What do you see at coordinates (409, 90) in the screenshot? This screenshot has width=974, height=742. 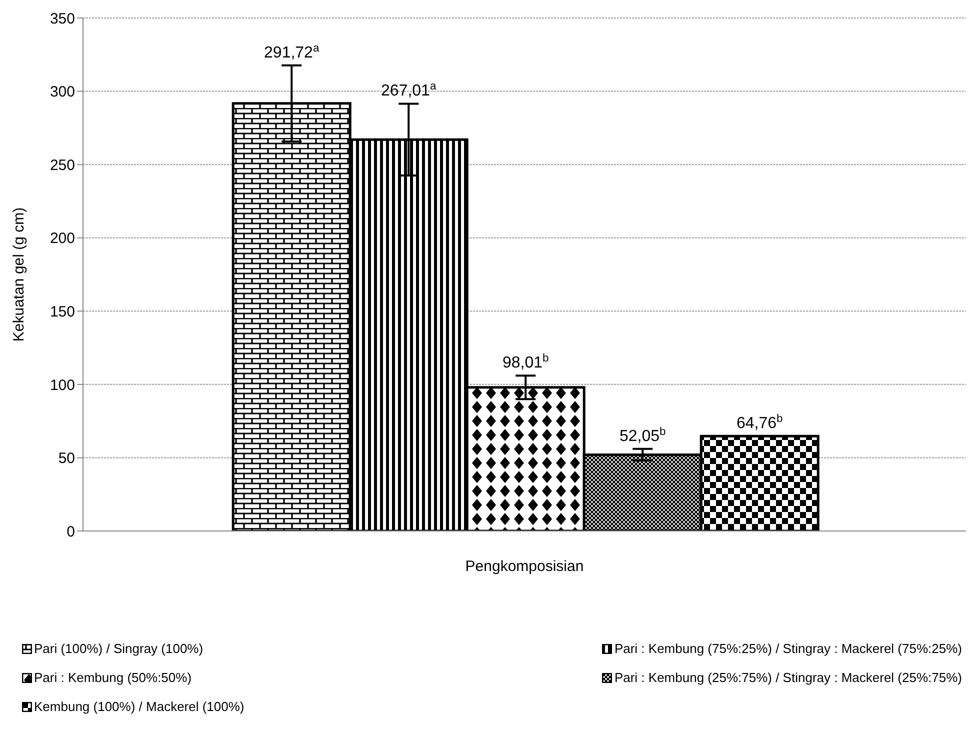 I see `data-label: 267,01$^{a}$` at bounding box center [409, 90].